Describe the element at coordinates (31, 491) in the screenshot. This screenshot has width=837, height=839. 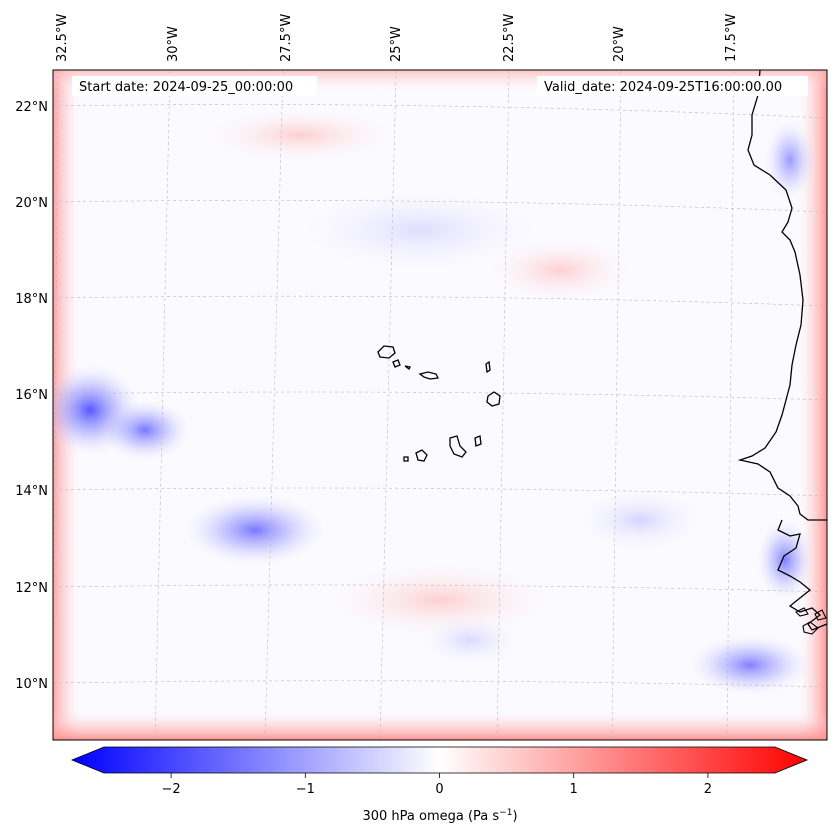
I see `lat-label-14n: 14°N` at that location.